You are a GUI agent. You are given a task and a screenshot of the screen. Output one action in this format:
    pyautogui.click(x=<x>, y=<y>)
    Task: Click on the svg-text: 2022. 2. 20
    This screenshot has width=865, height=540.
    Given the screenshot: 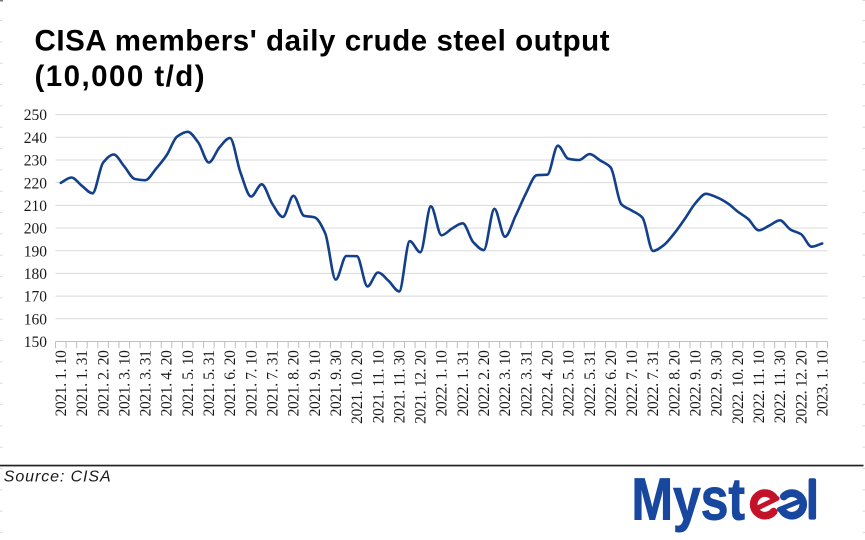 What is the action you would take?
    pyautogui.click(x=484, y=383)
    